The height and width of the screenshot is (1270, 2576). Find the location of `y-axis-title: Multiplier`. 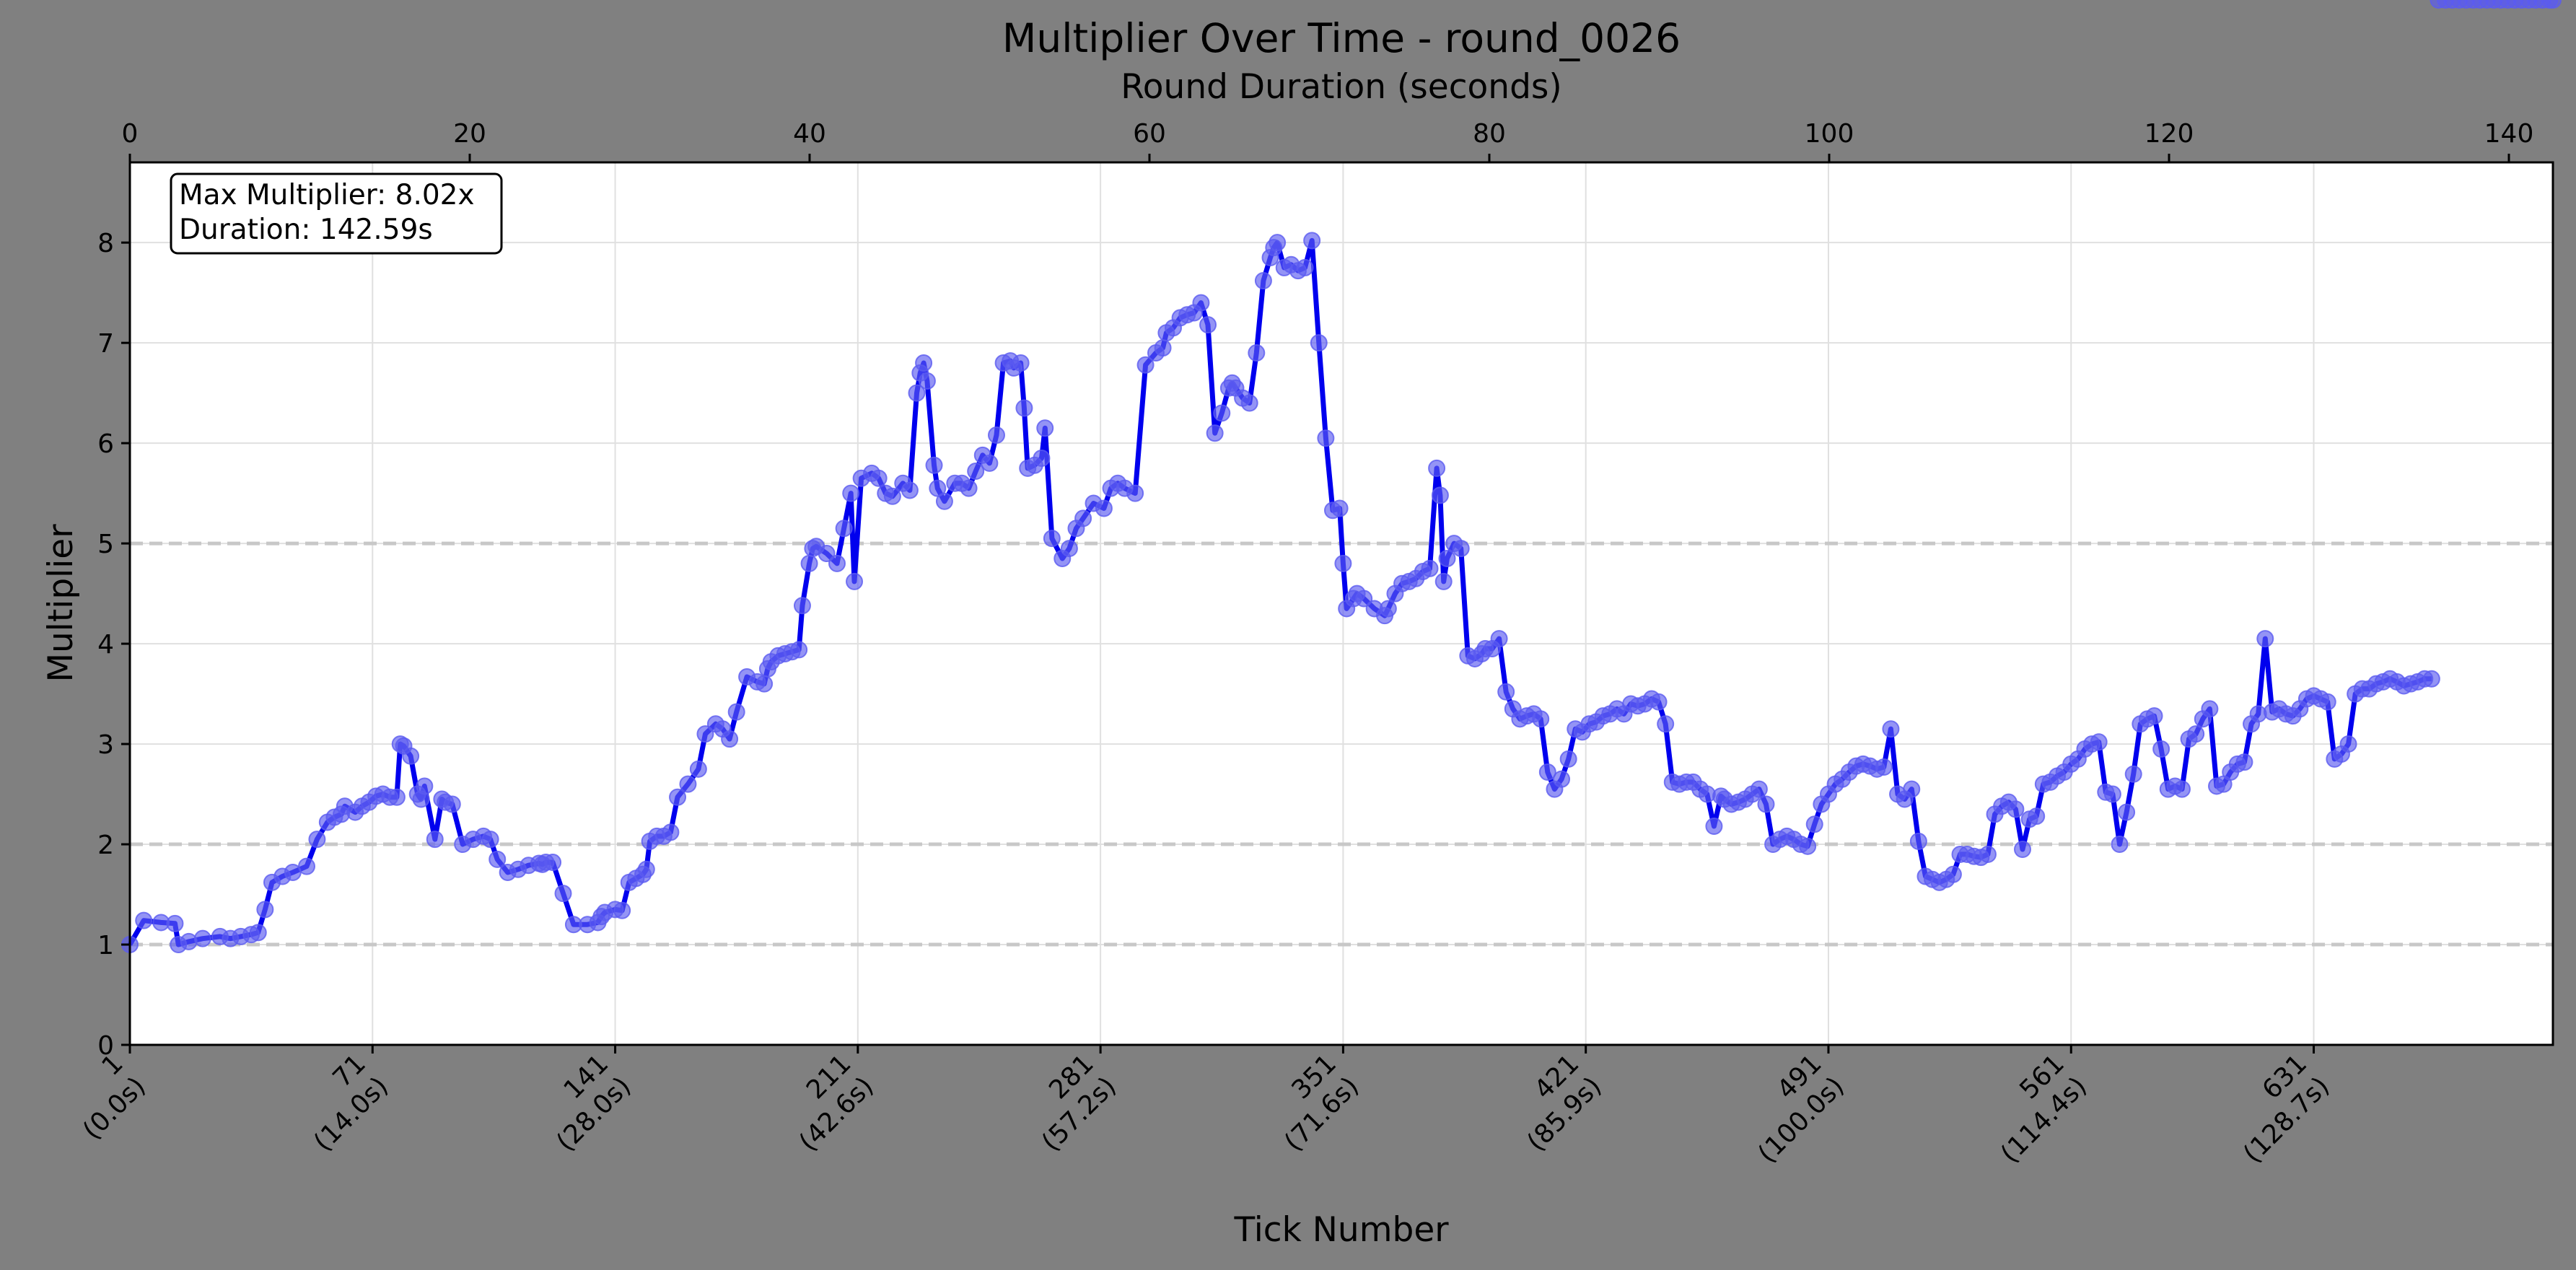

y-axis-title: Multiplier is located at coordinates (61, 603).